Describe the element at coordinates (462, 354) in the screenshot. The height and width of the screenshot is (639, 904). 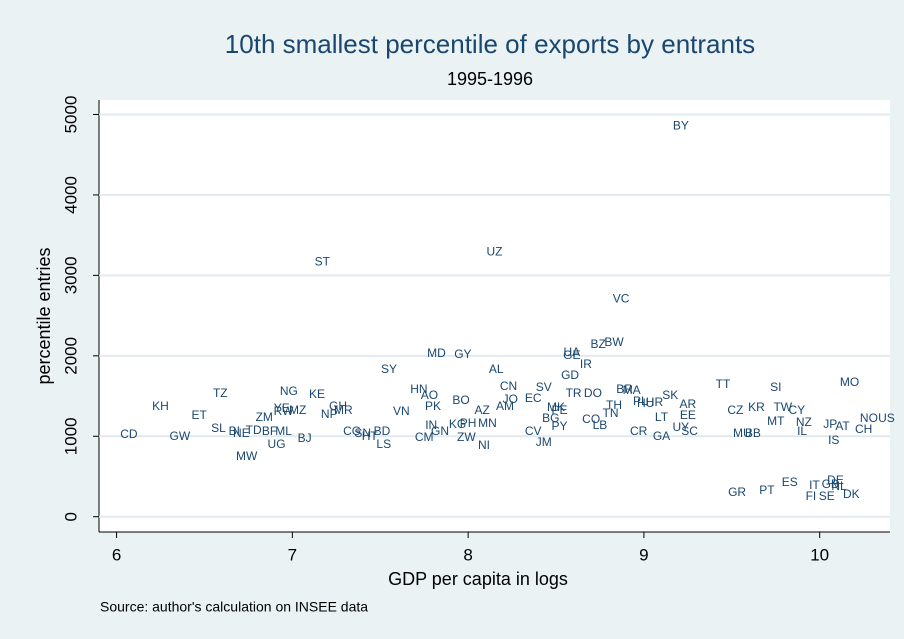
I see `point-label: GY` at that location.